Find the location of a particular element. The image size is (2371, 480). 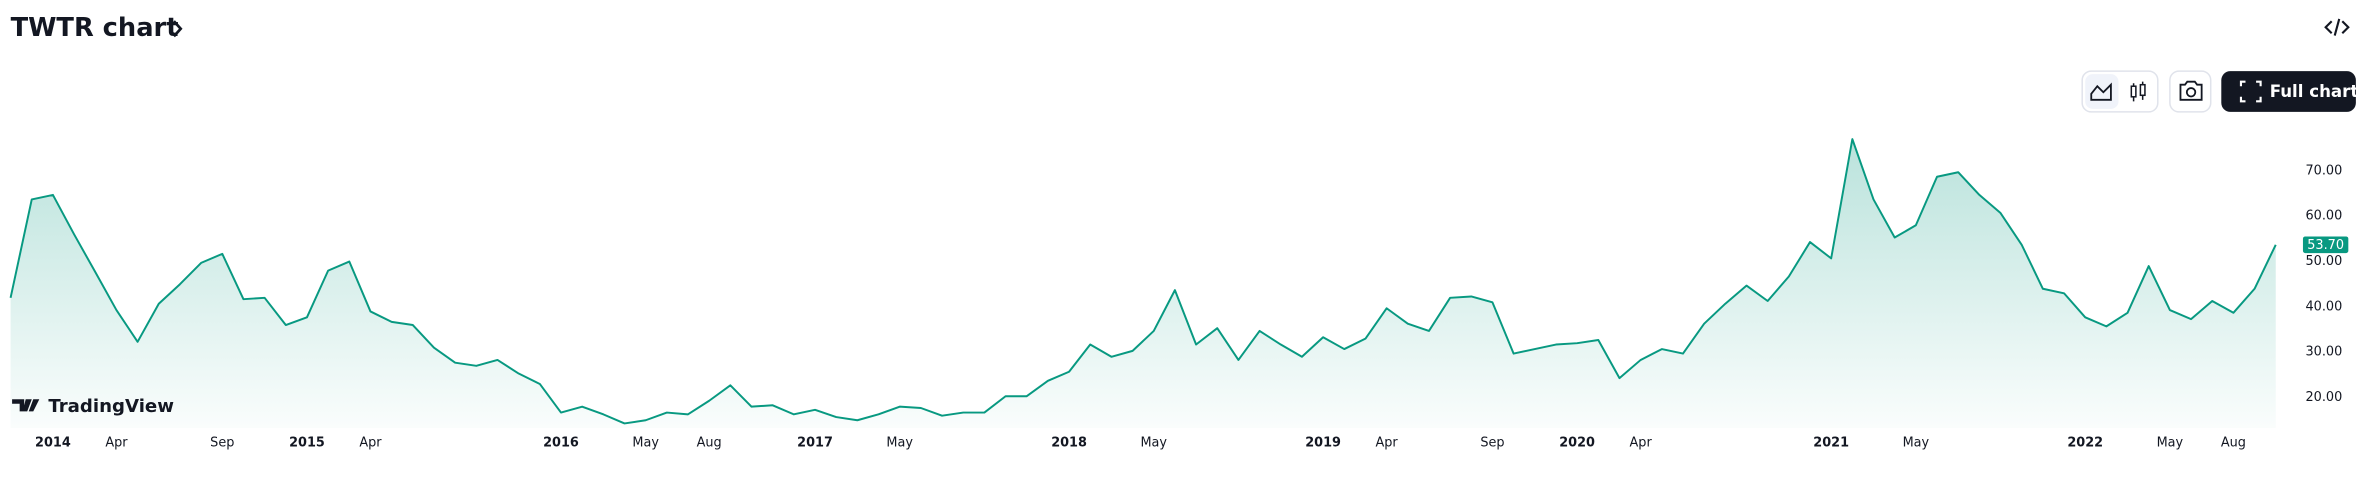

x-tick-label: 2022 is located at coordinates (2085, 443).